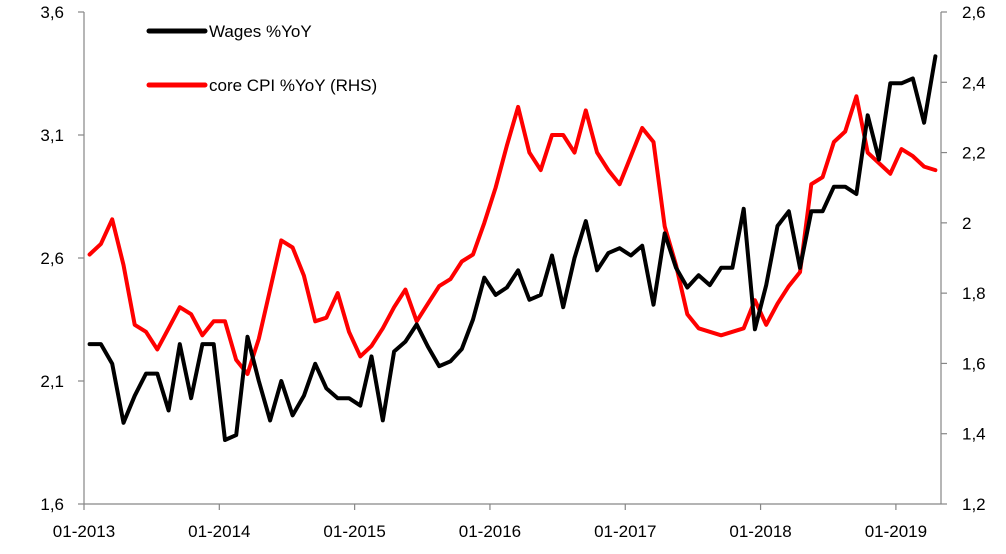 The height and width of the screenshot is (554, 1006). What do you see at coordinates (261, 58) in the screenshot?
I see `chart-legend: Wages %YoY core CPI %YoY (RHS)` at bounding box center [261, 58].